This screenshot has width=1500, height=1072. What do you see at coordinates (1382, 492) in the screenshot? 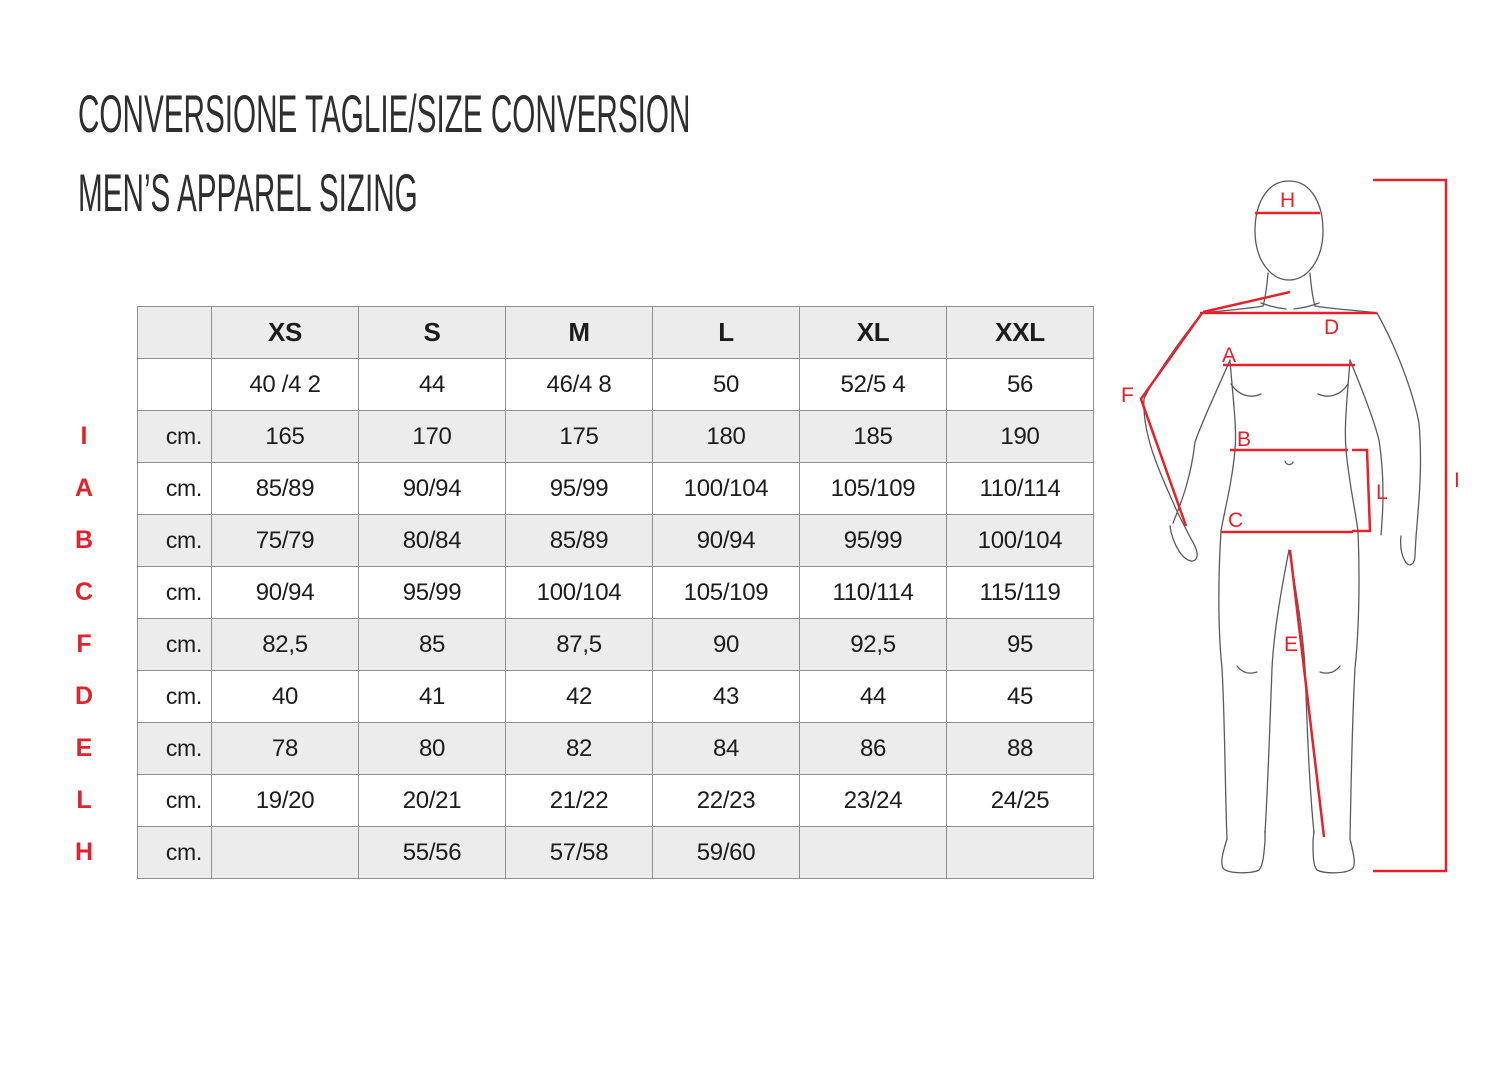
I see `figure-label-L: L` at bounding box center [1382, 492].